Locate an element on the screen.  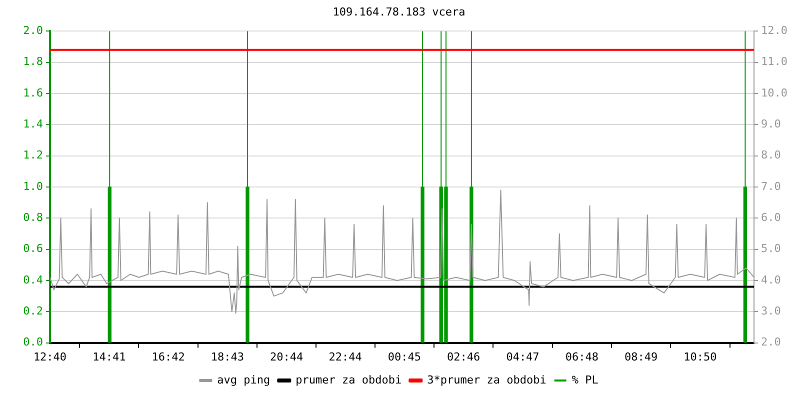
x-tick-label: 16:42 is located at coordinates (168, 357).